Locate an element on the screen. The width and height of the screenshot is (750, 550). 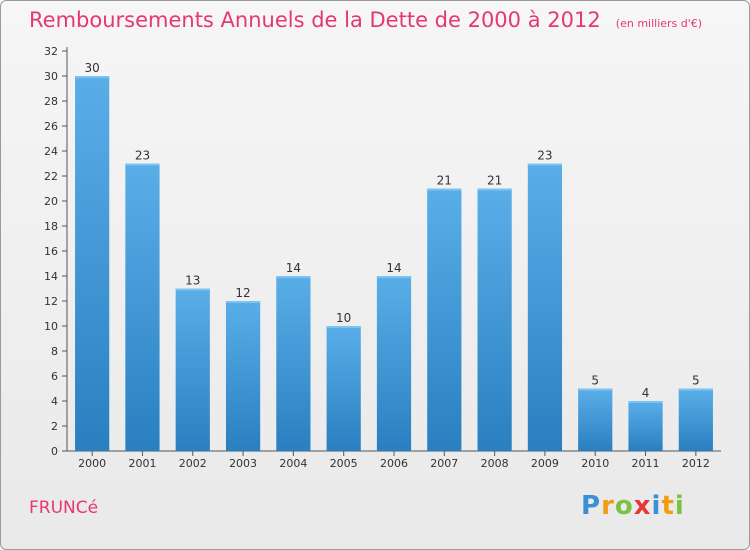
logo-letter: r is located at coordinates (608, 506).